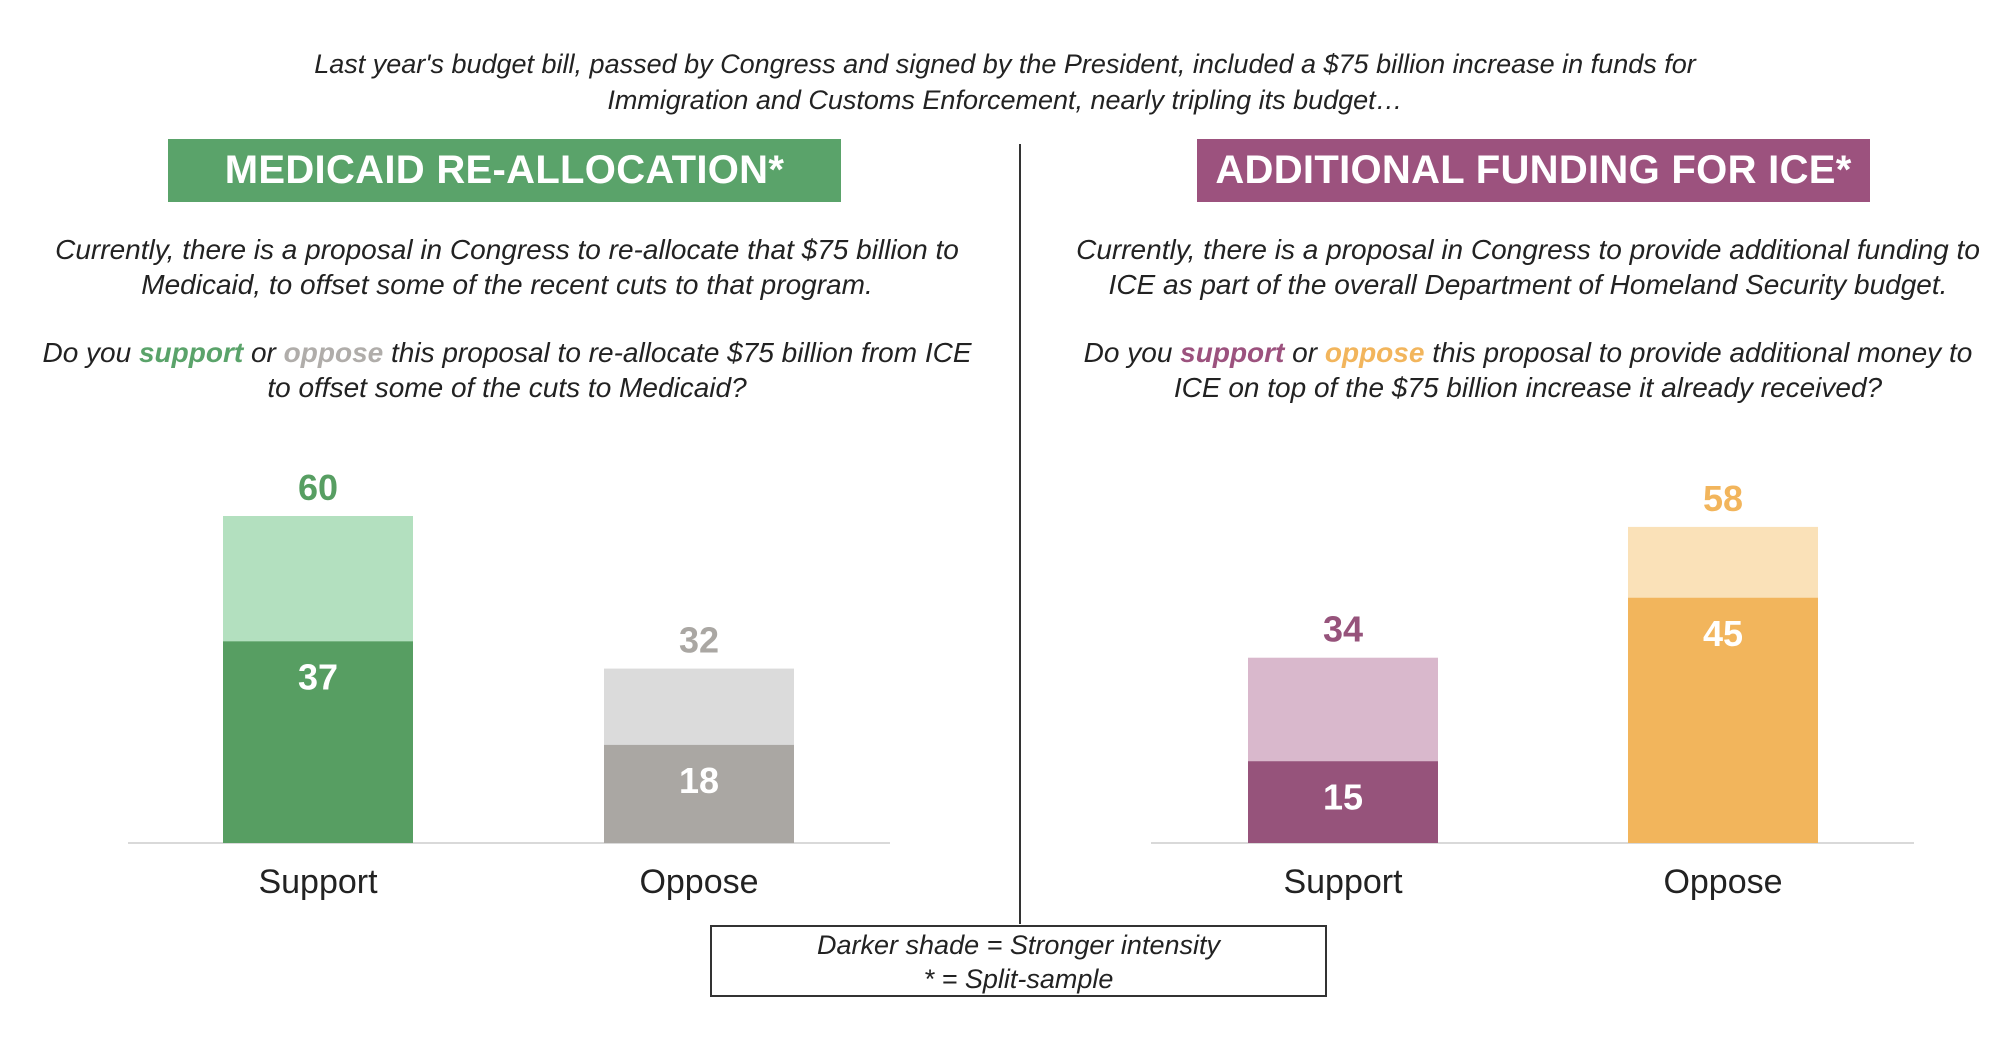  I want to click on ice-q-oppose-word: oppose, so click(1374, 352).